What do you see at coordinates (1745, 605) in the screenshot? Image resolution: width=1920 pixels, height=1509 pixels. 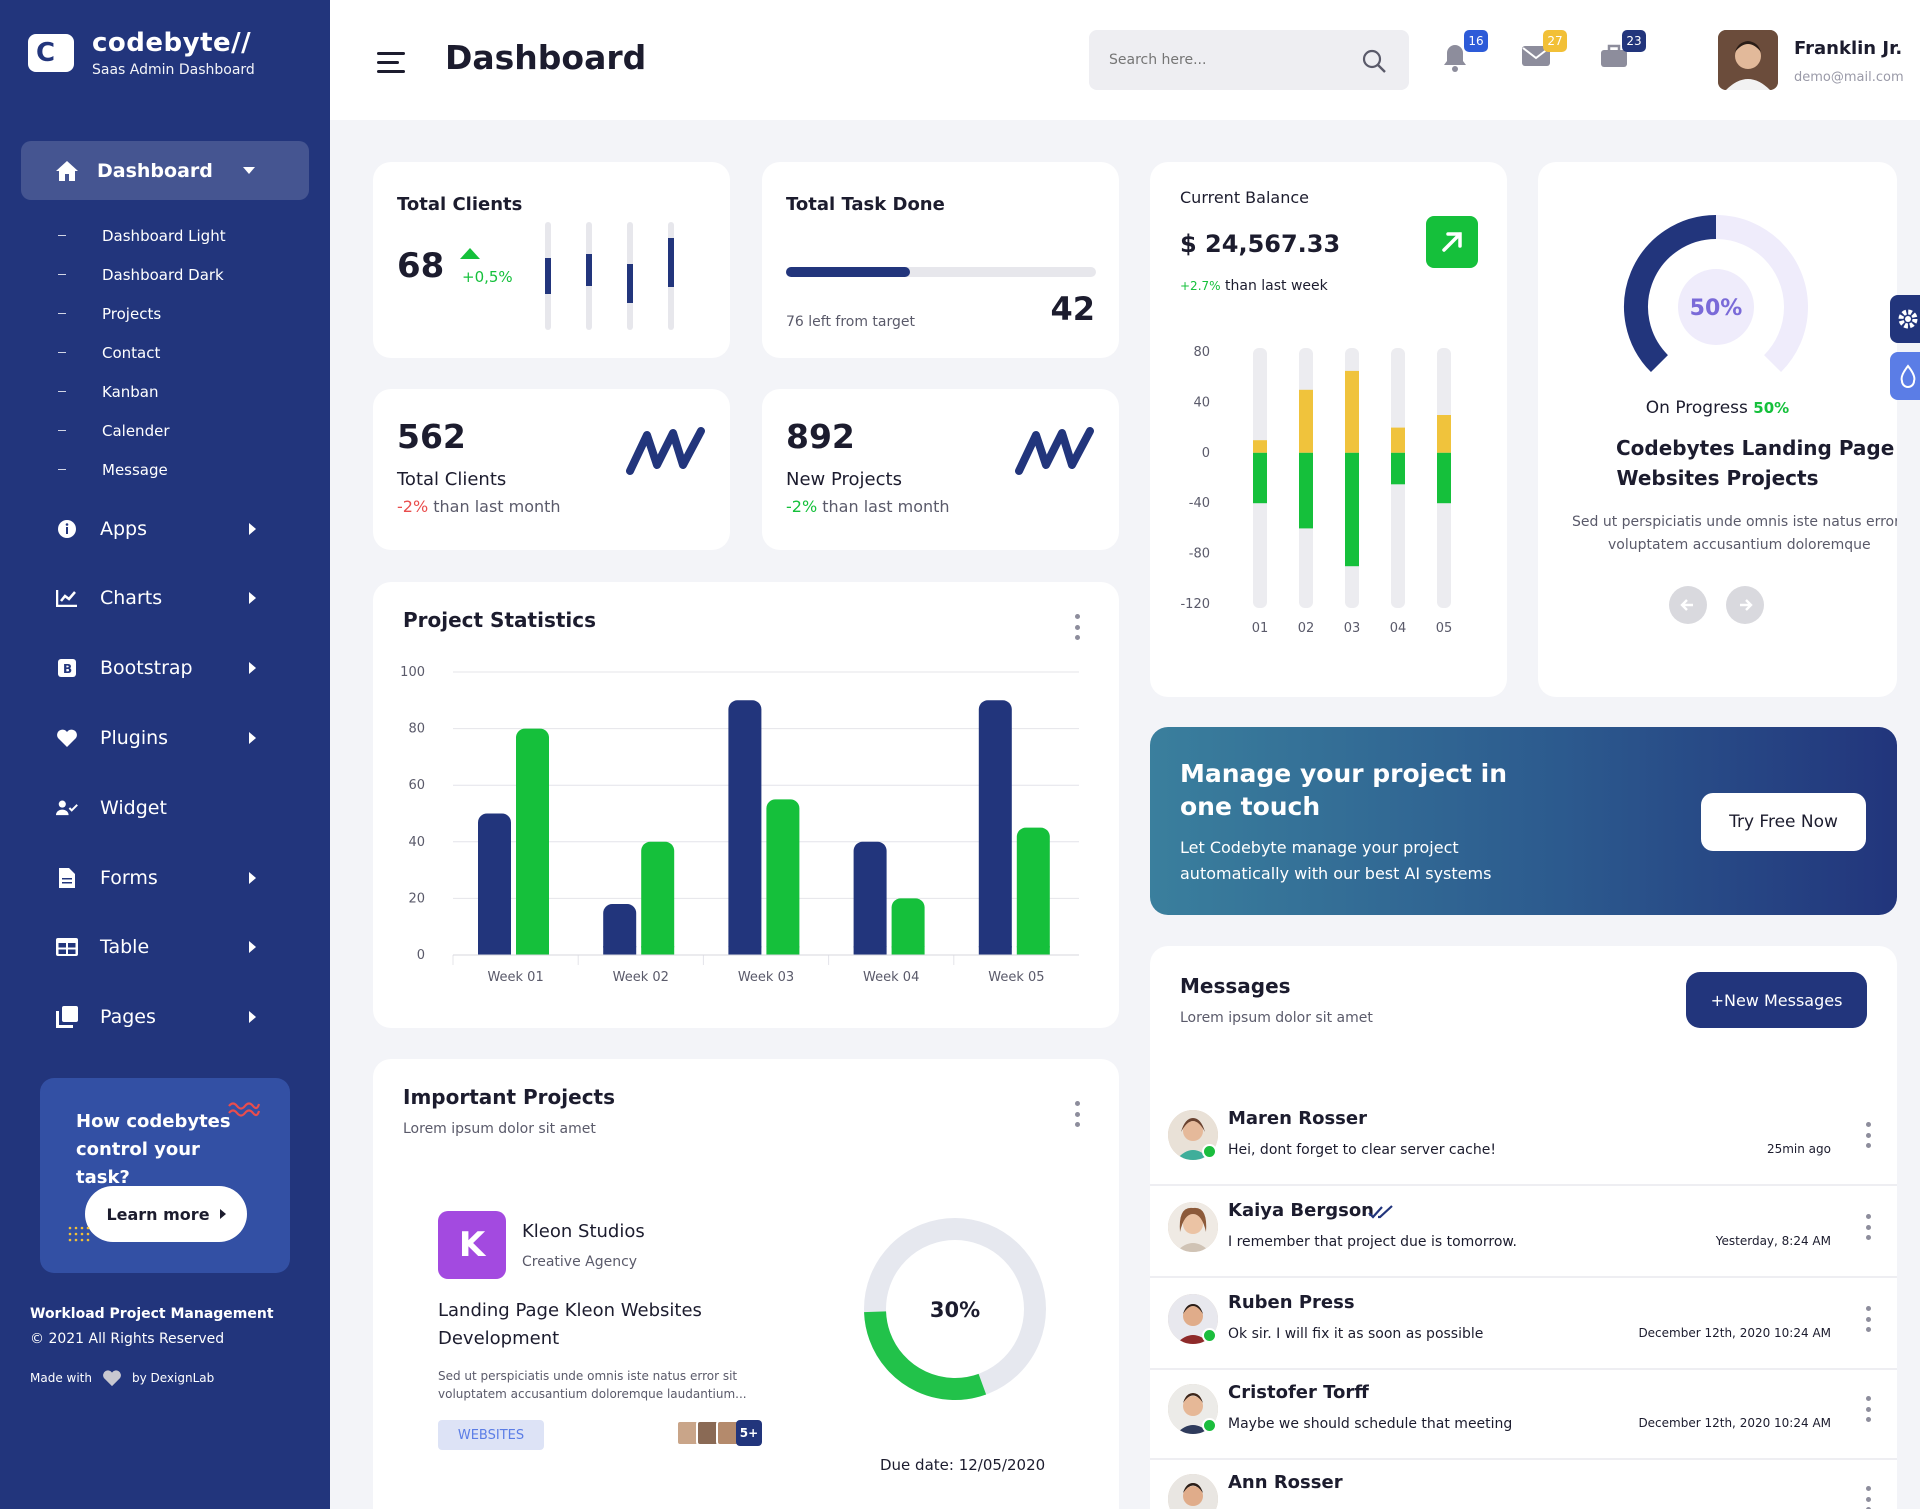 I see `next-button` at bounding box center [1745, 605].